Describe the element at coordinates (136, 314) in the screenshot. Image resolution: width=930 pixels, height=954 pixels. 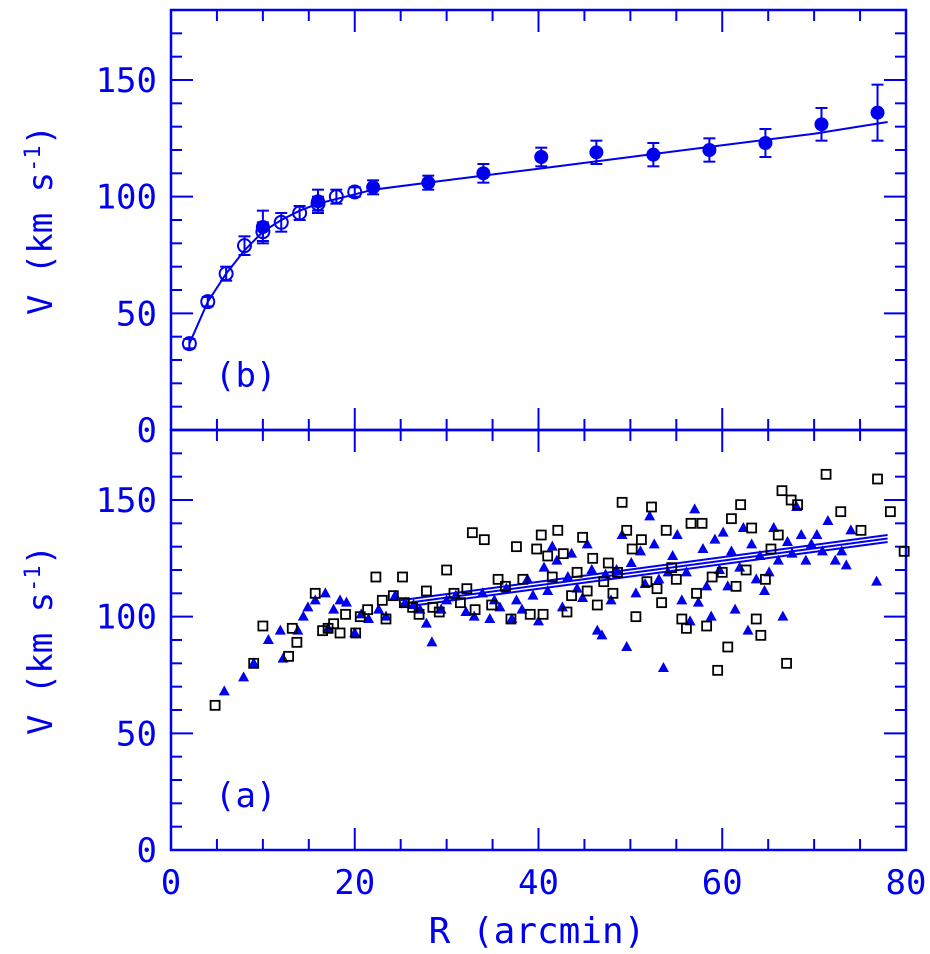
I see `y-tick-label: 50` at that location.